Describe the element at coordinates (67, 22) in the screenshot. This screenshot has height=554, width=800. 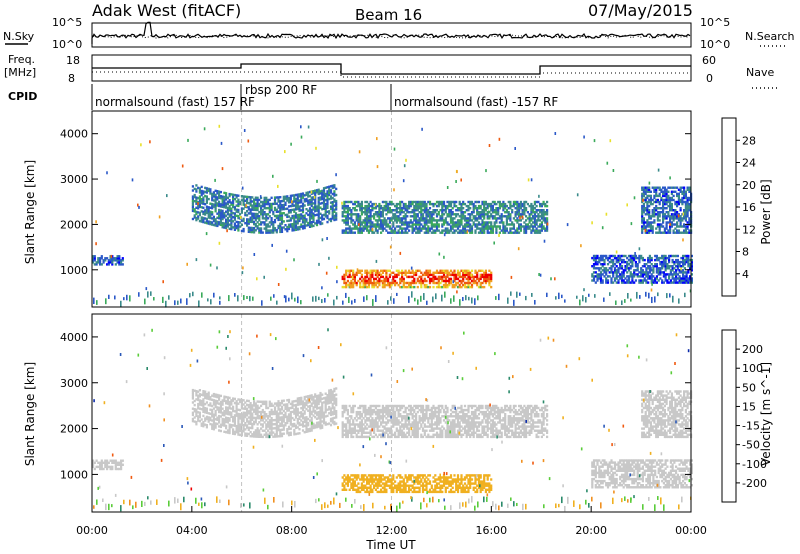
I see `nsky-tick-hi: 10^5` at that location.